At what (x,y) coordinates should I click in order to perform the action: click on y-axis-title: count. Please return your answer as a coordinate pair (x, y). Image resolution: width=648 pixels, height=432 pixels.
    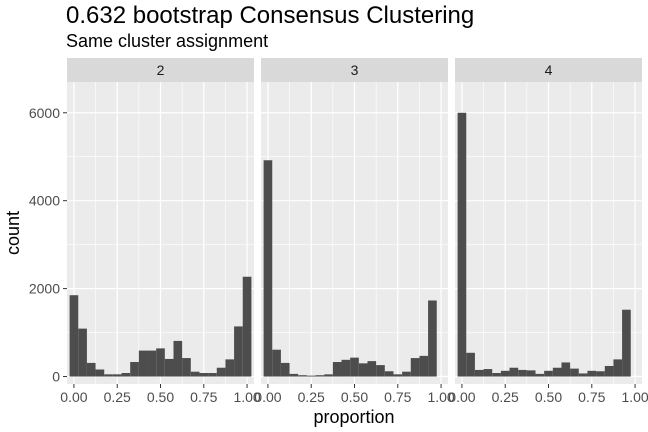
    Looking at the image, I should click on (13, 233).